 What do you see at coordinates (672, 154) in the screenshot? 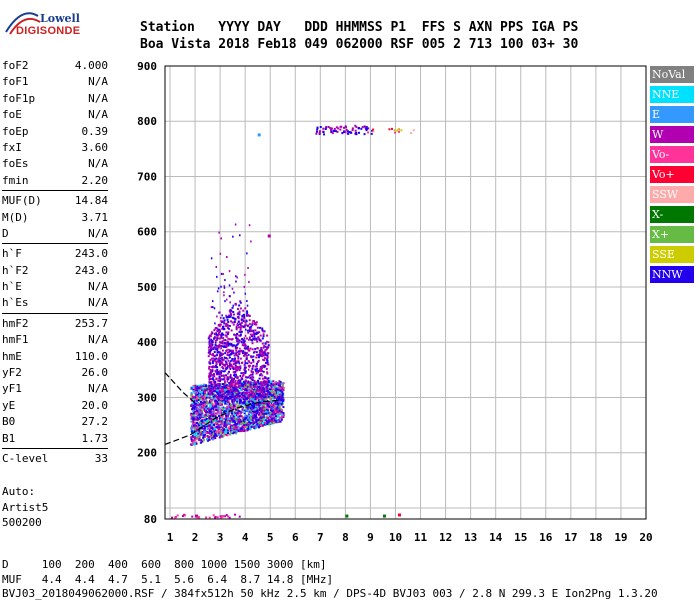
I see `legend-item-vo-: Vo-` at bounding box center [672, 154].